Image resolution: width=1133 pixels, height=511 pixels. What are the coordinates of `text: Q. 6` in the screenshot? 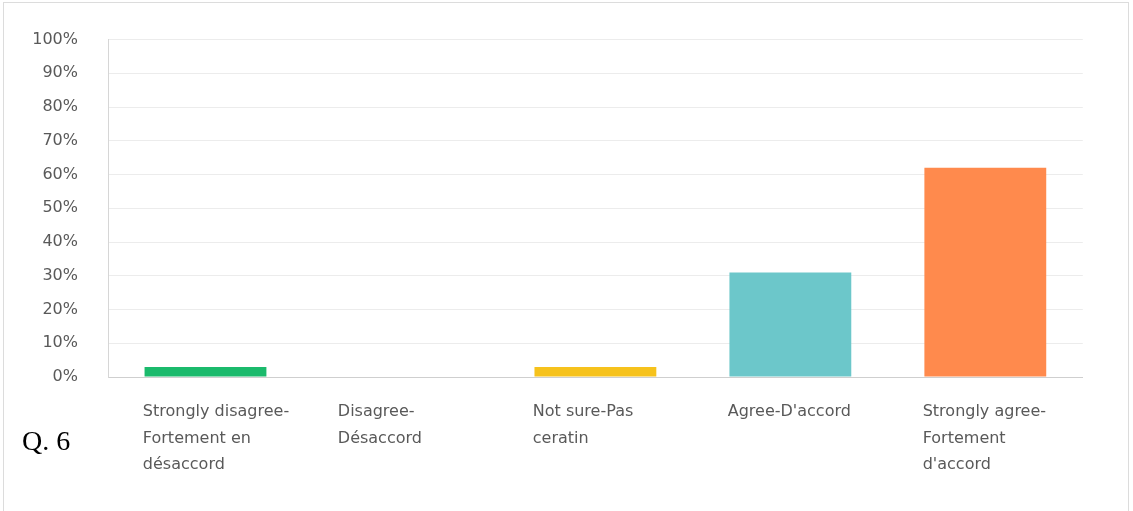 It's located at (46, 440).